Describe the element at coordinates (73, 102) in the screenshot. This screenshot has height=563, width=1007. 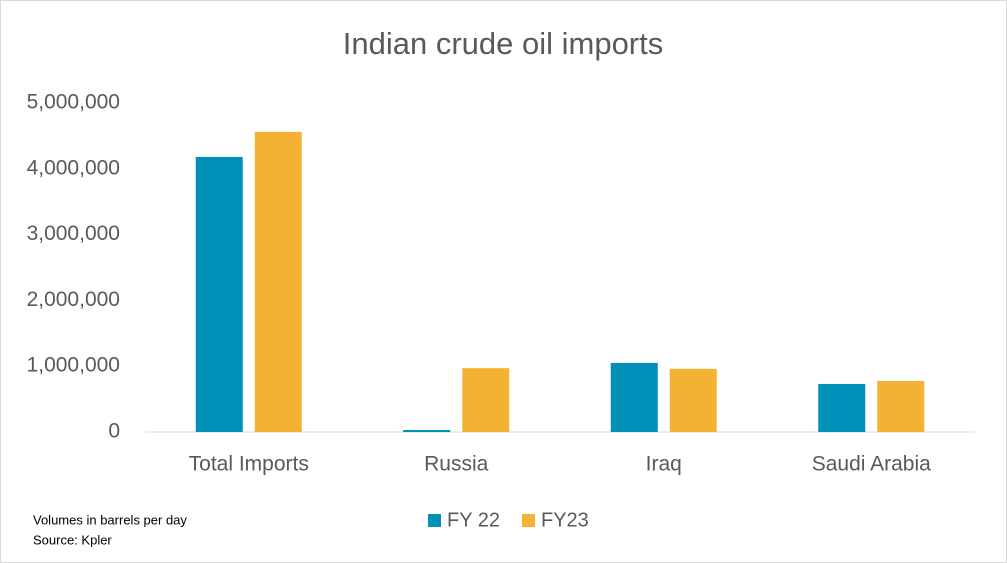
I see `y-tick-label: 5,000,000` at that location.